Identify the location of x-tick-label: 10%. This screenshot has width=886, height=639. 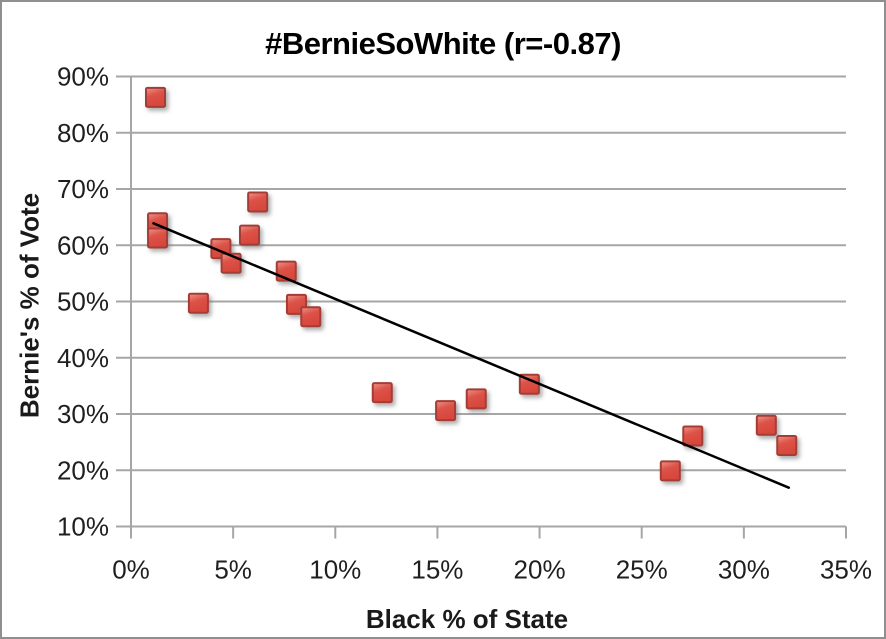
(335, 570).